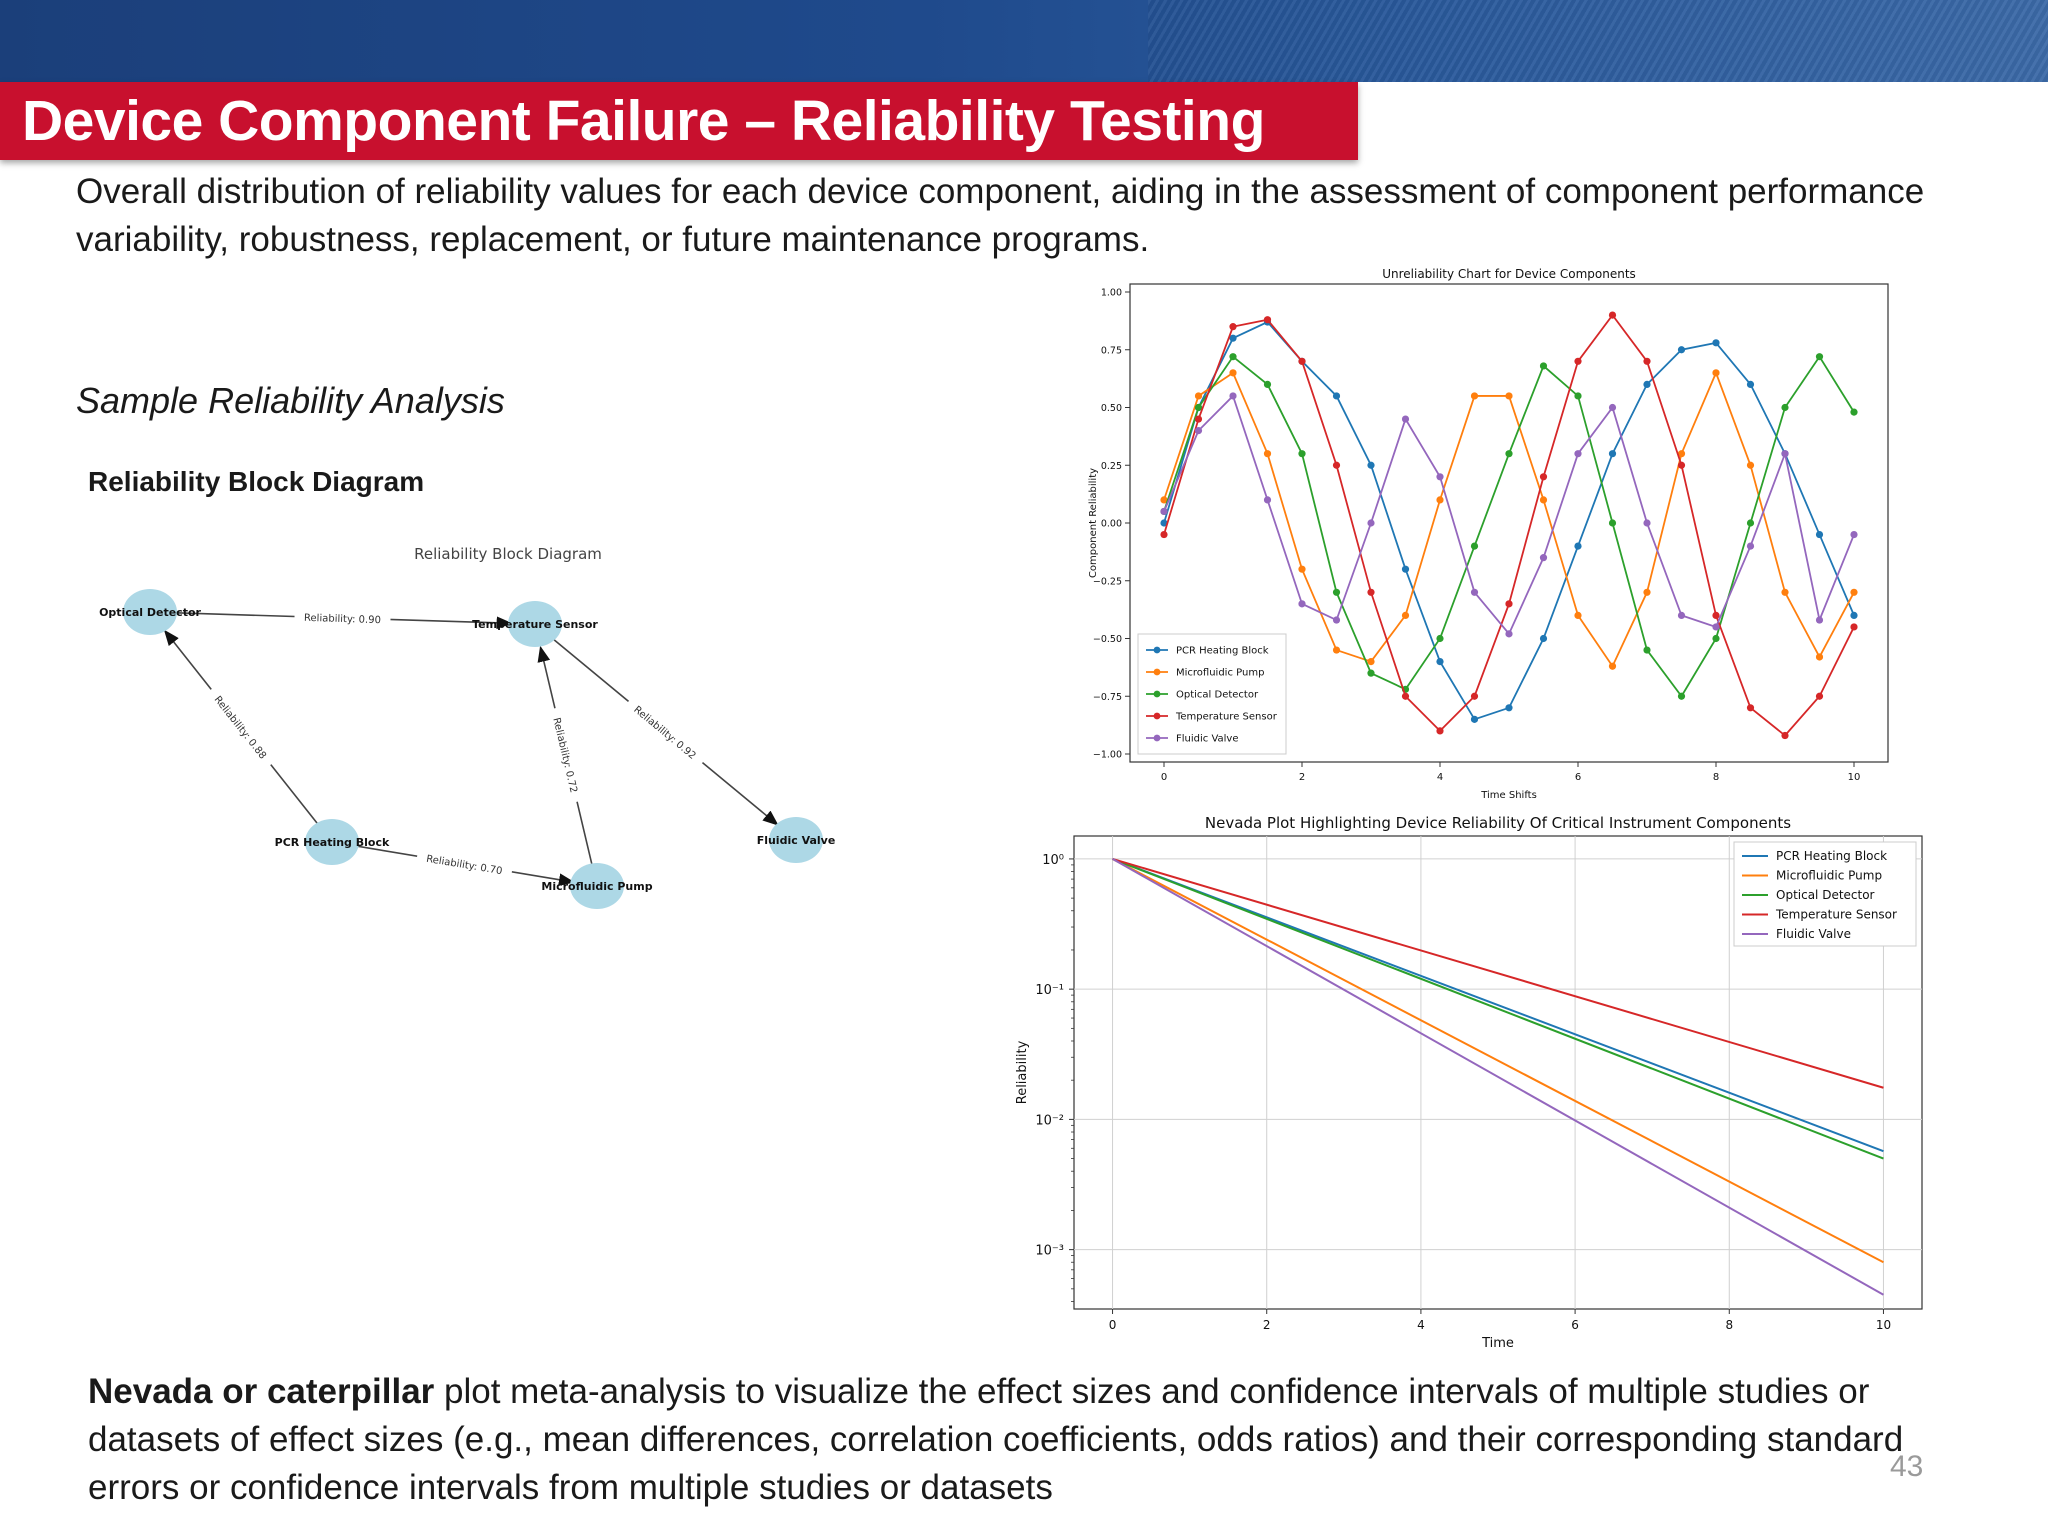 The image size is (2048, 1536). I want to click on x-tick-label: 4, so click(1440, 777).